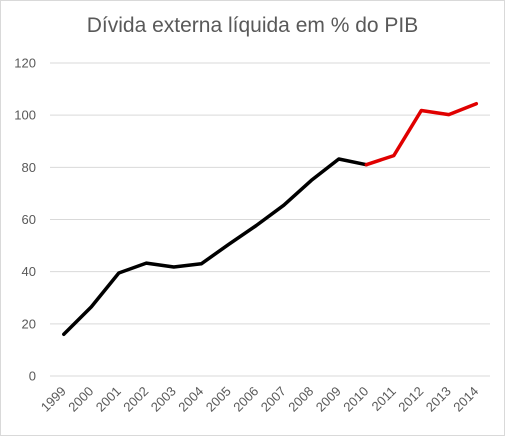  Describe the element at coordinates (355, 399) in the screenshot. I see `x-tick-label: 2010` at that location.